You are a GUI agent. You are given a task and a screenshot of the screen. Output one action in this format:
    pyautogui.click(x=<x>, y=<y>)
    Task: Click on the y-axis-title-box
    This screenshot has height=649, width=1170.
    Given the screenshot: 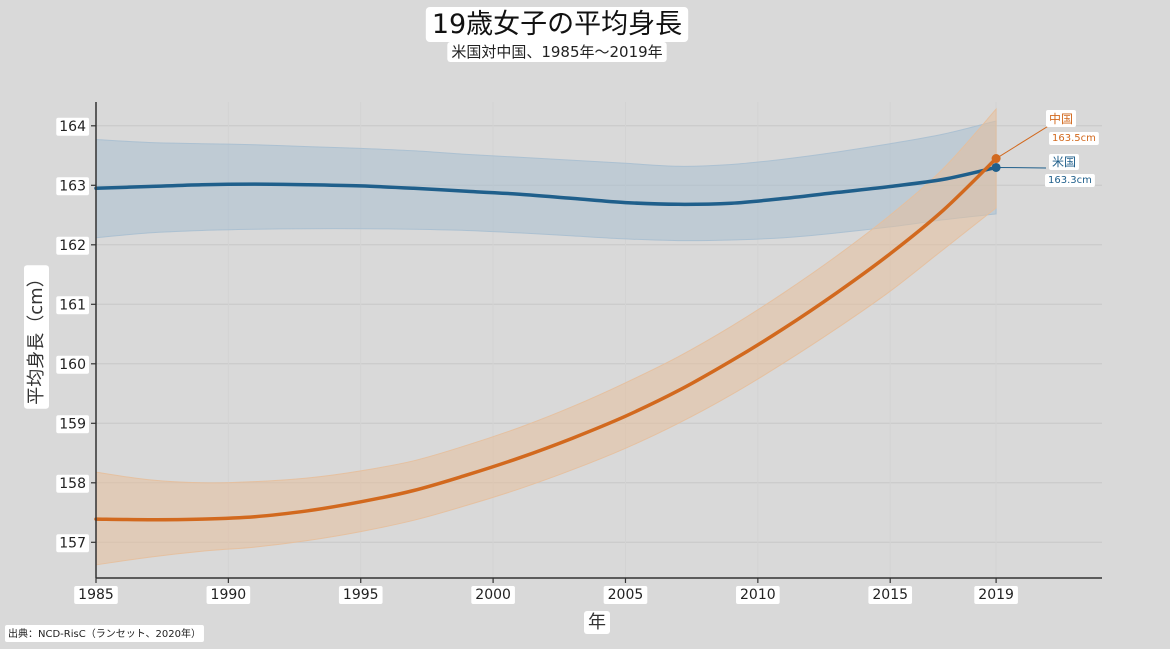 What is the action you would take?
    pyautogui.click(x=36, y=337)
    